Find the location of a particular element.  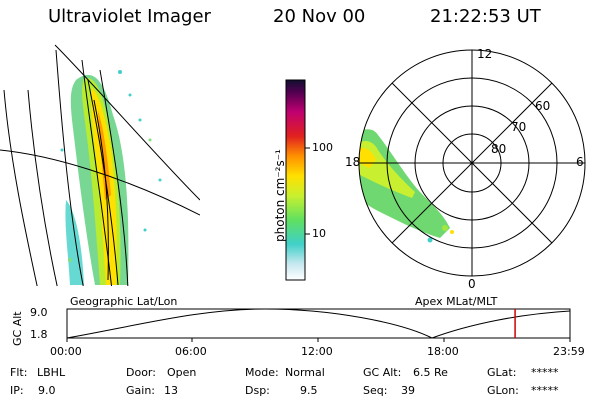

colorbar is located at coordinates (297, 180).